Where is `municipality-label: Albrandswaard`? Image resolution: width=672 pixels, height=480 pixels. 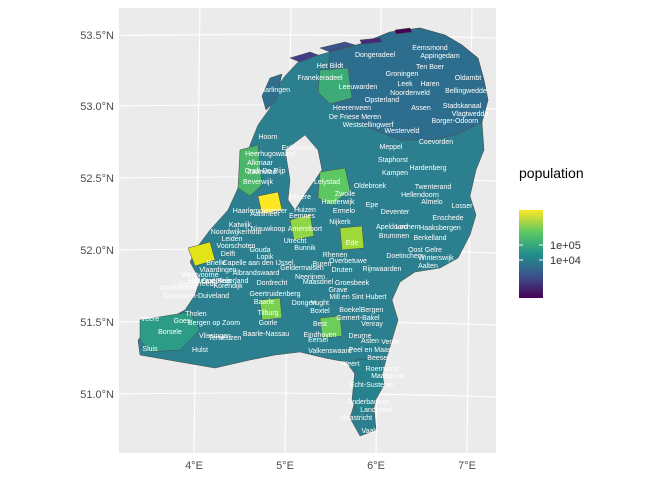
municipality-label: Albrandswaard is located at coordinates (256, 273).